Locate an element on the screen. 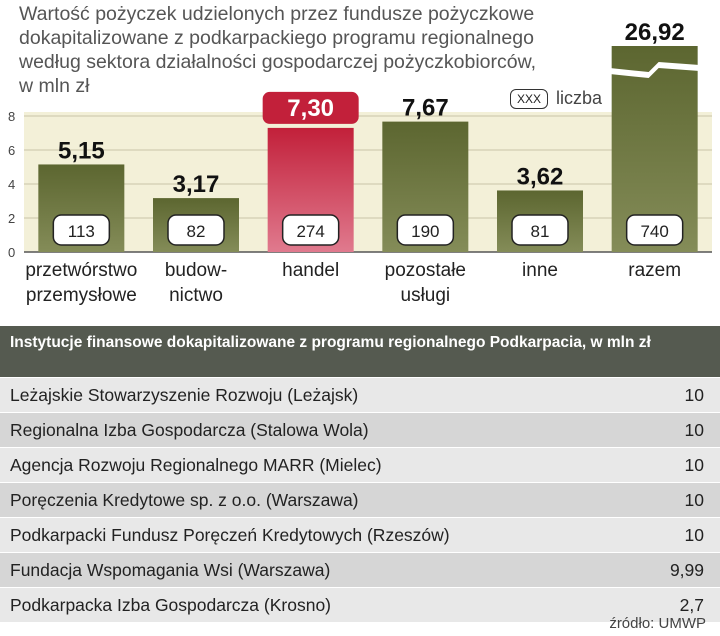  count-label: 81 is located at coordinates (540, 231).